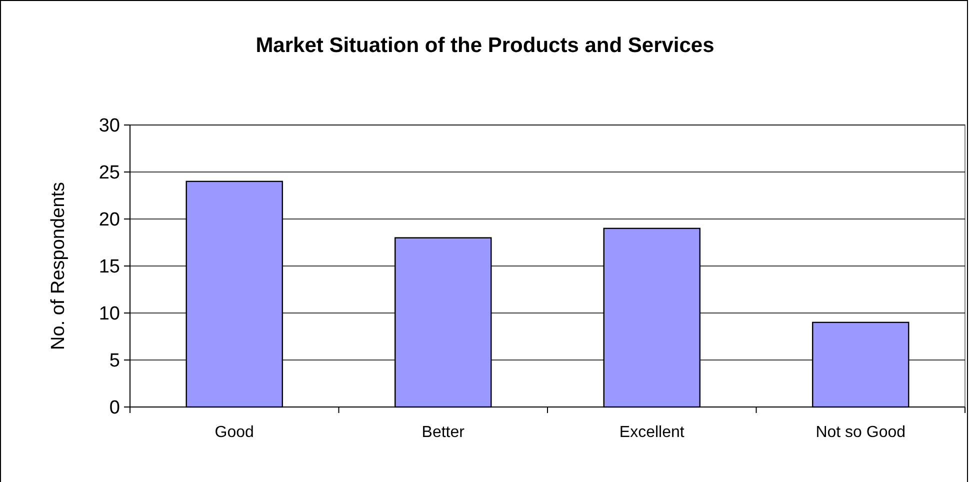 This screenshot has height=482, width=970. What do you see at coordinates (109, 314) in the screenshot?
I see `y-tick-label: 10` at bounding box center [109, 314].